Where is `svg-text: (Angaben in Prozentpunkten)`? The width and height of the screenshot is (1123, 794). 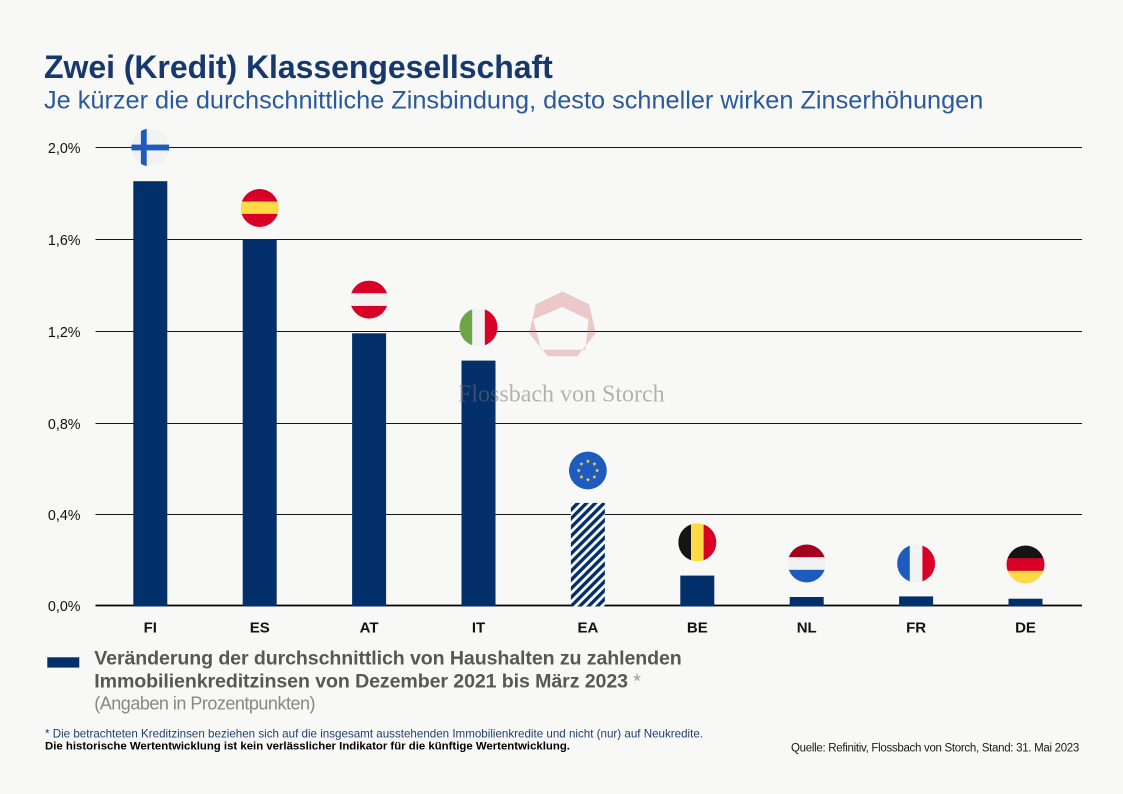 svg-text: (Angaben in Prozentpunkten) is located at coordinates (204, 704).